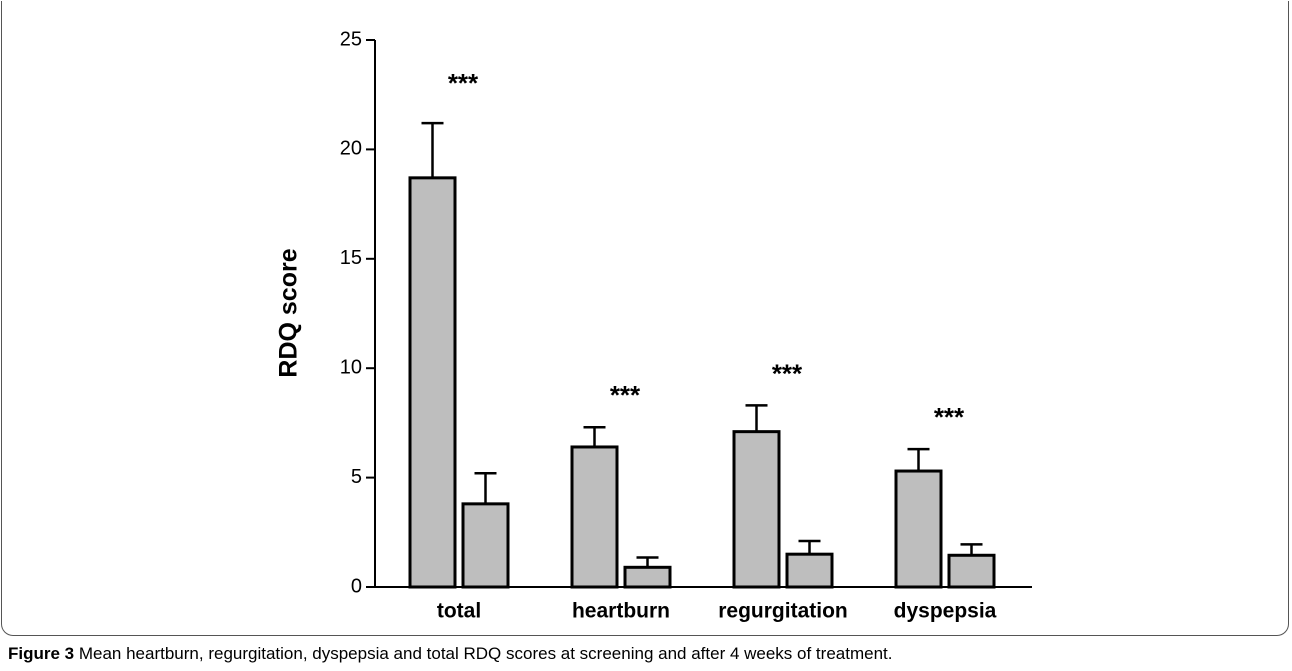  I want to click on caption-label: Figure 3, so click(41, 653).